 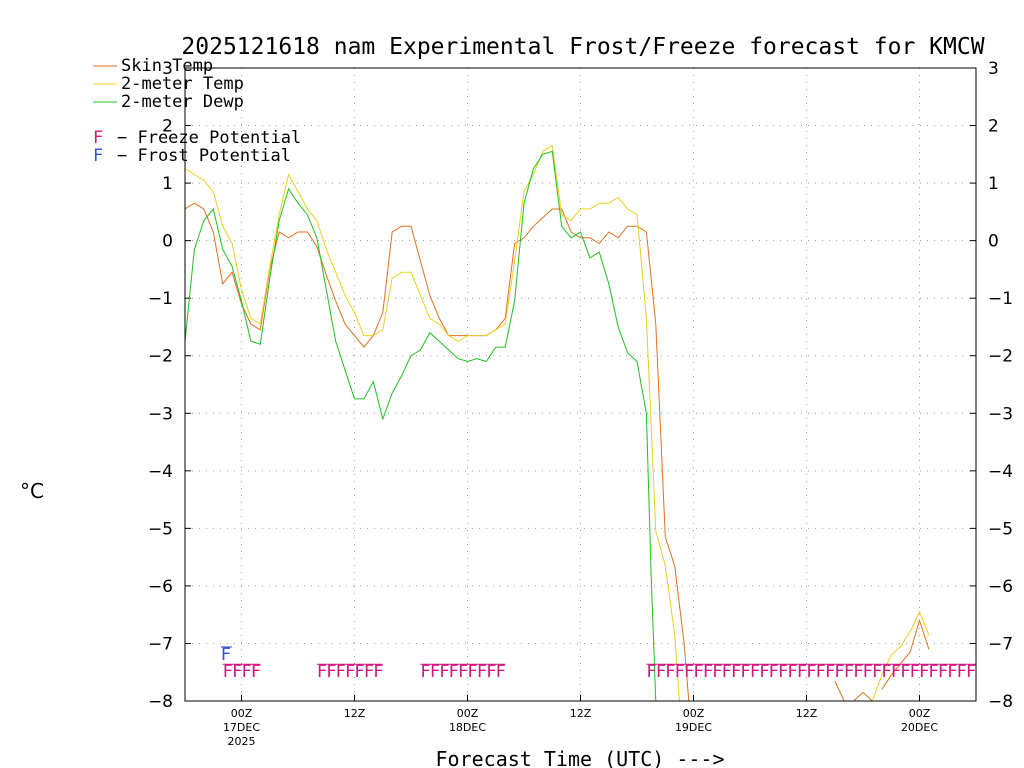 I want to click on y-tick-label-right: −6, so click(x=1000, y=587).